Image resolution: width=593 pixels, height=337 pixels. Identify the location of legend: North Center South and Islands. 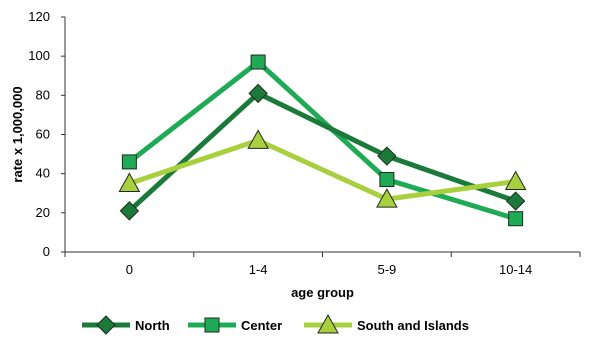
(275, 324).